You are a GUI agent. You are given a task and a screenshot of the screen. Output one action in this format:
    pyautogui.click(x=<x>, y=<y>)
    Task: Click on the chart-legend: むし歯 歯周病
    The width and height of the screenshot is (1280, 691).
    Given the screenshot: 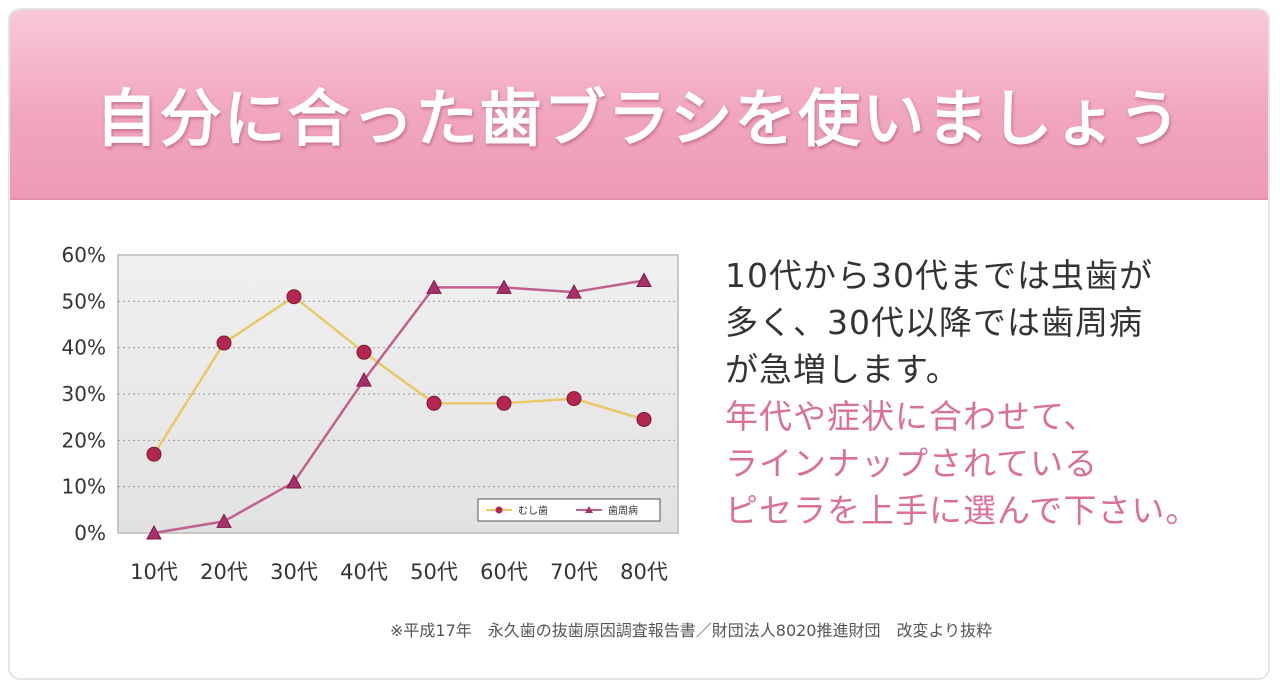 What is the action you would take?
    pyautogui.click(x=569, y=510)
    